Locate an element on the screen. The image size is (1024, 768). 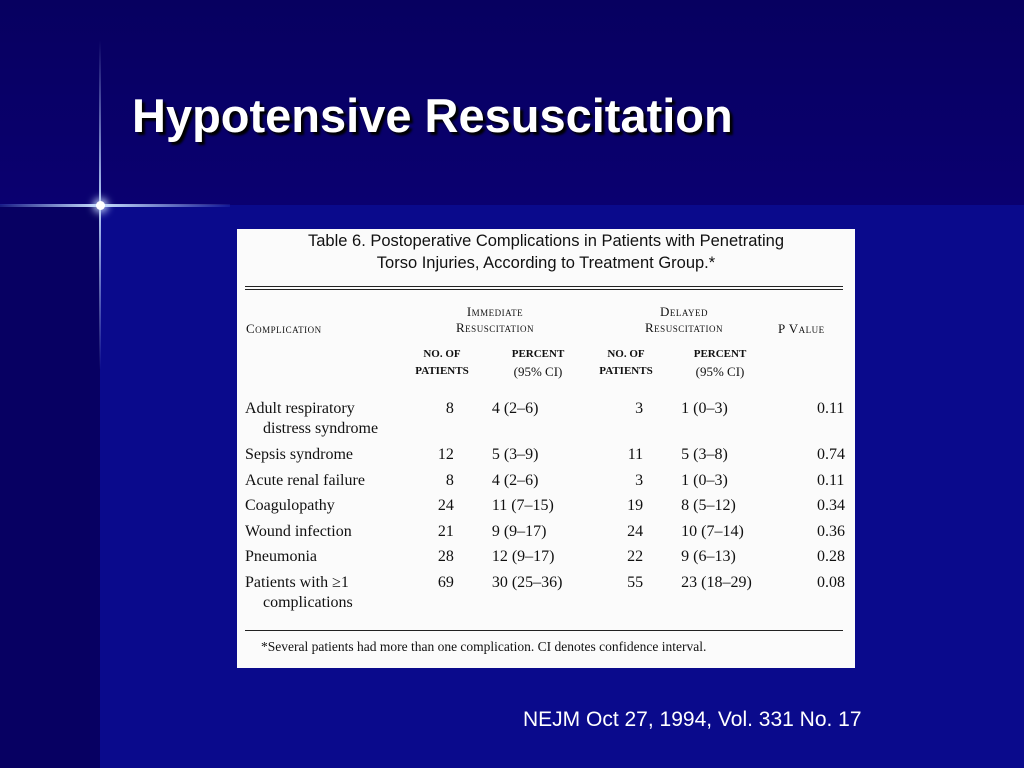
slide-title: Hypotensive Resuscitation is located at coordinates (432, 115).